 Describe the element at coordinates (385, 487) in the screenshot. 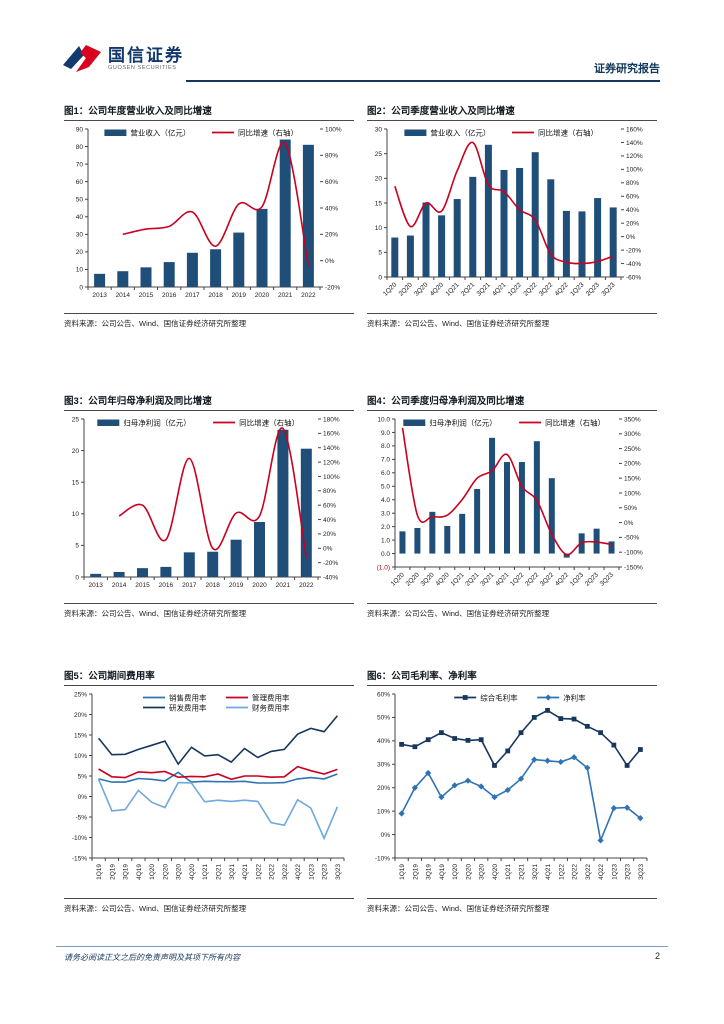

I see `svg-text: 5.0` at that location.